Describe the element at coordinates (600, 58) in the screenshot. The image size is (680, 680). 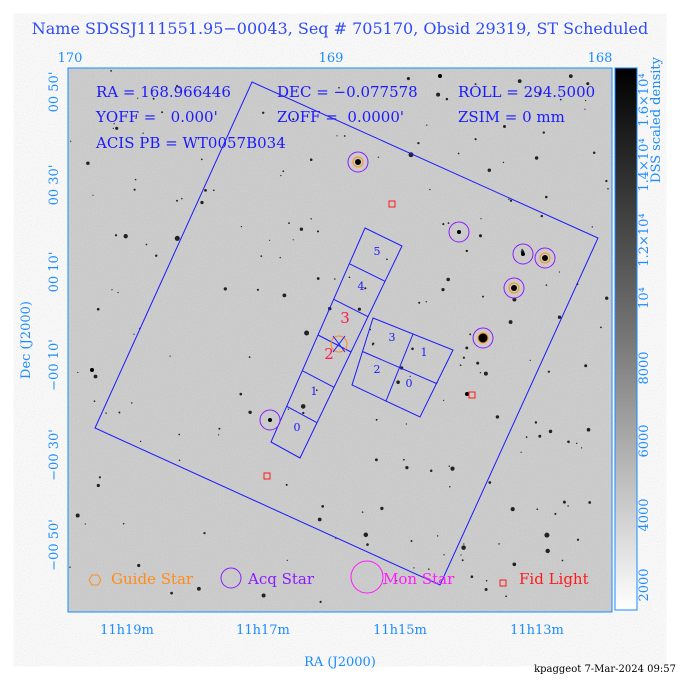
I see `top-tick: 168` at that location.